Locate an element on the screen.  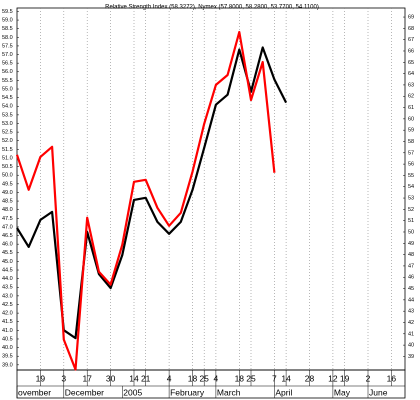
y-tick-label: 58.0 is located at coordinates (7, 38).